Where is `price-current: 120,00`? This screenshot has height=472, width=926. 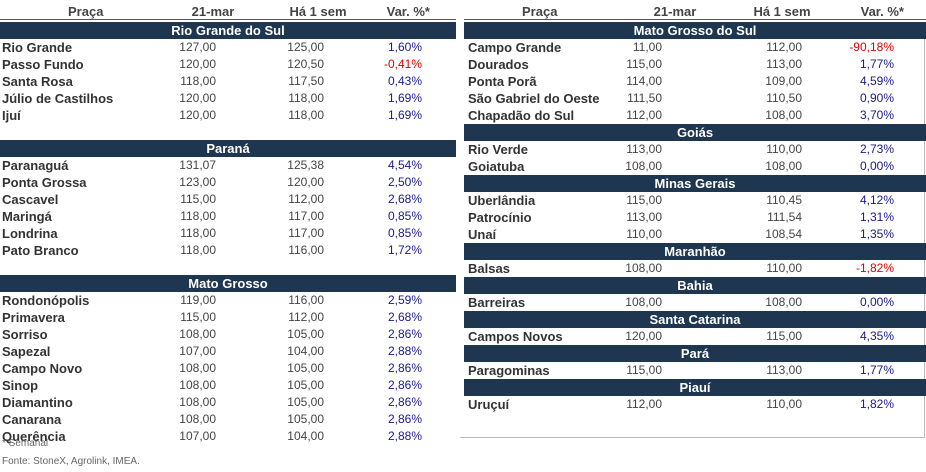 price-current: 120,00 is located at coordinates (197, 98).